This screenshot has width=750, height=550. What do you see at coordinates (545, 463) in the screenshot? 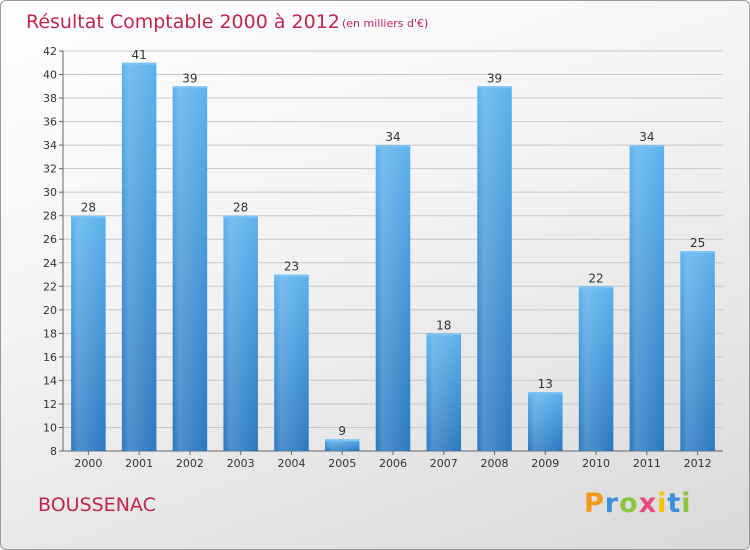
I see `x-tick-label: 2009` at bounding box center [545, 463].